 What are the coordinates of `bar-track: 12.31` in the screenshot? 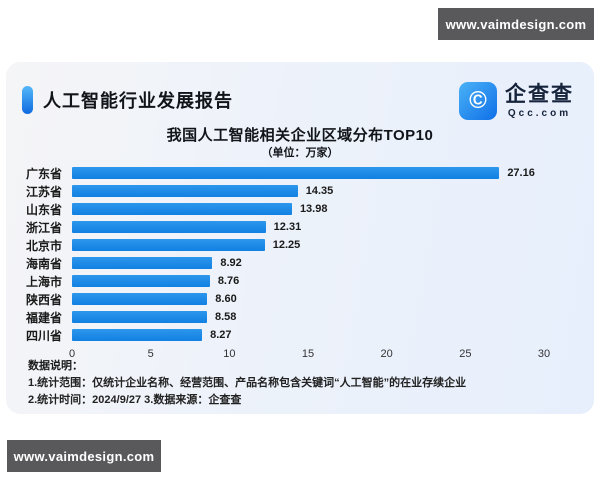 It's located at (308, 227).